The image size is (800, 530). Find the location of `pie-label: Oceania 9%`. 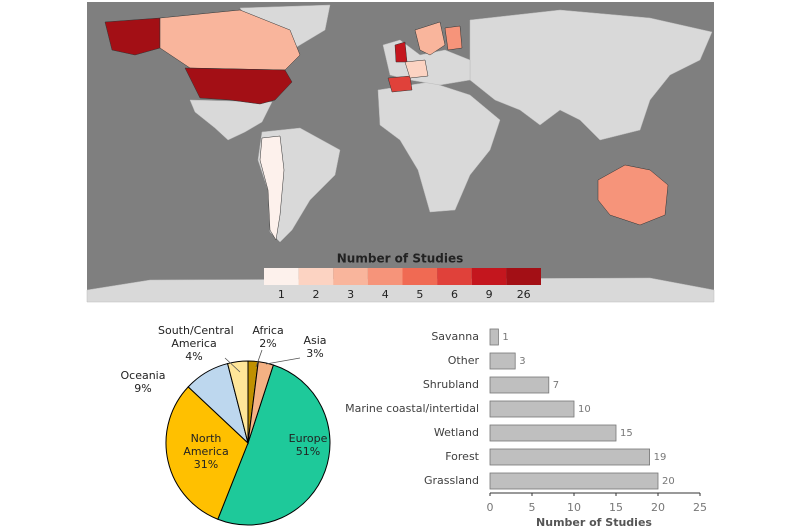

pie-label: Oceania 9% is located at coordinates (143, 382).